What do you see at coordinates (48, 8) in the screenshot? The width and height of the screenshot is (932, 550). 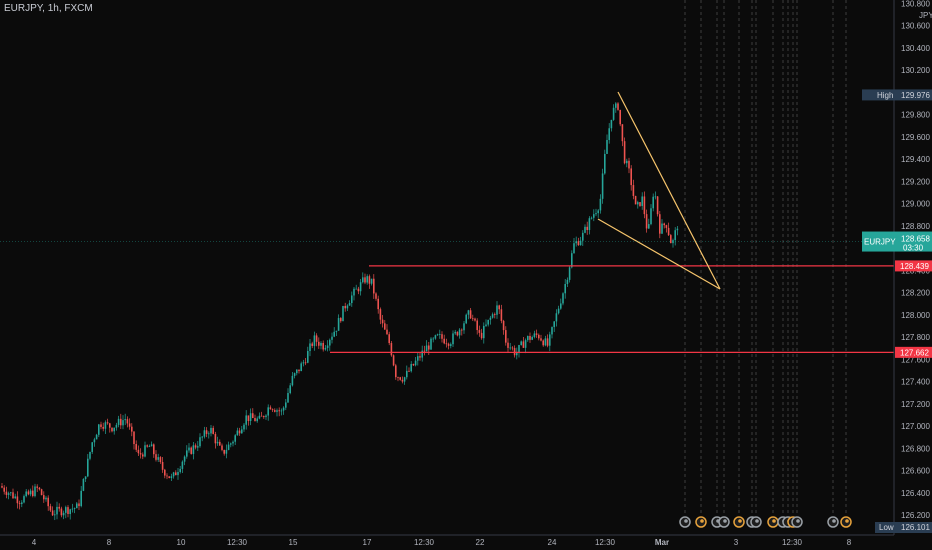 I see `chart-title: EURJPY, 1h, FXCM` at bounding box center [48, 8].